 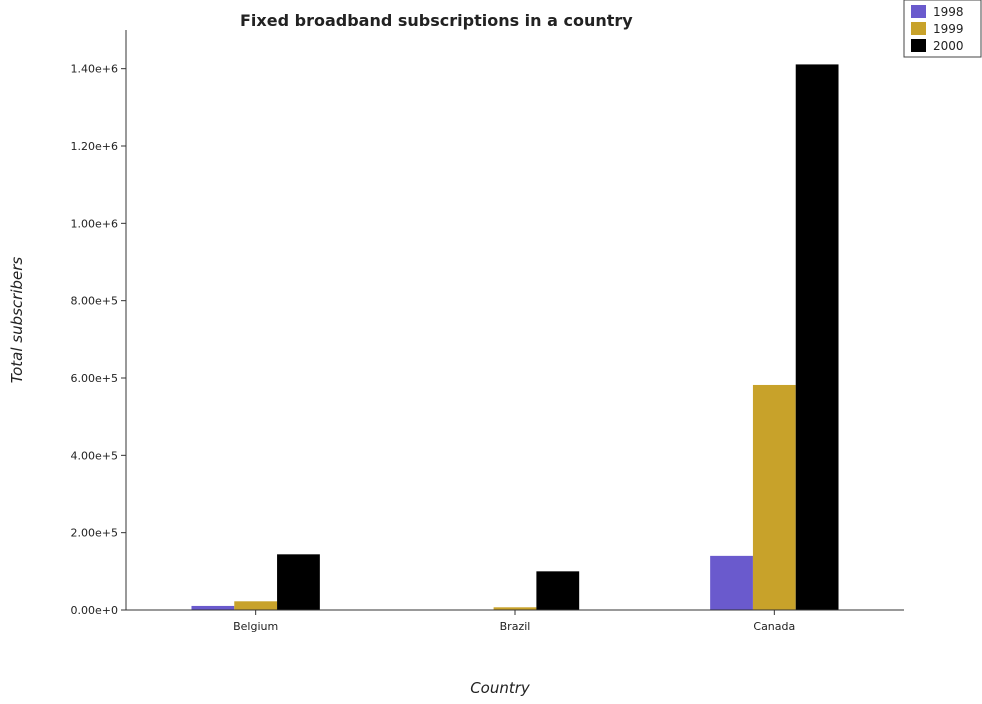 I want to click on bar-belgium-1998, so click(x=212, y=608).